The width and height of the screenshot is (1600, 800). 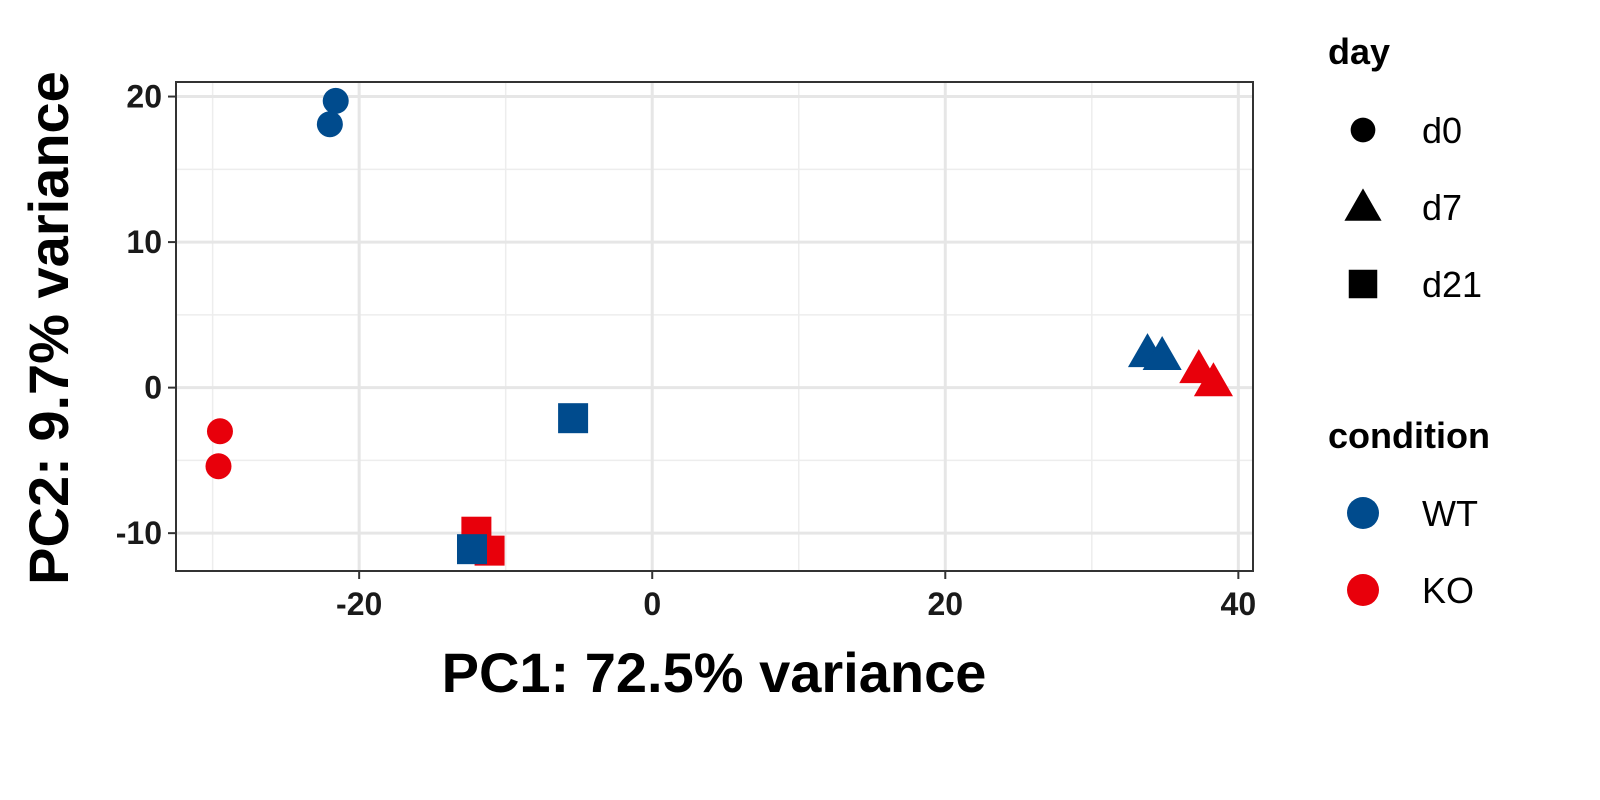 I want to click on x-axis-title: PC1: 72.5% variance, so click(x=714, y=672).